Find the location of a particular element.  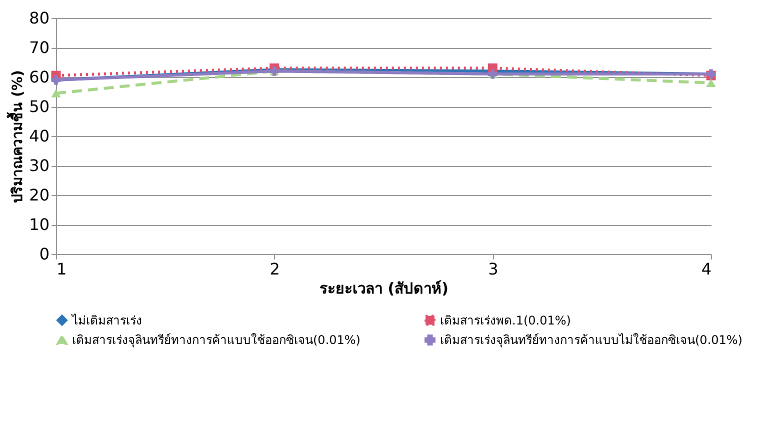

y-tick-label: 50 is located at coordinates (39, 106).